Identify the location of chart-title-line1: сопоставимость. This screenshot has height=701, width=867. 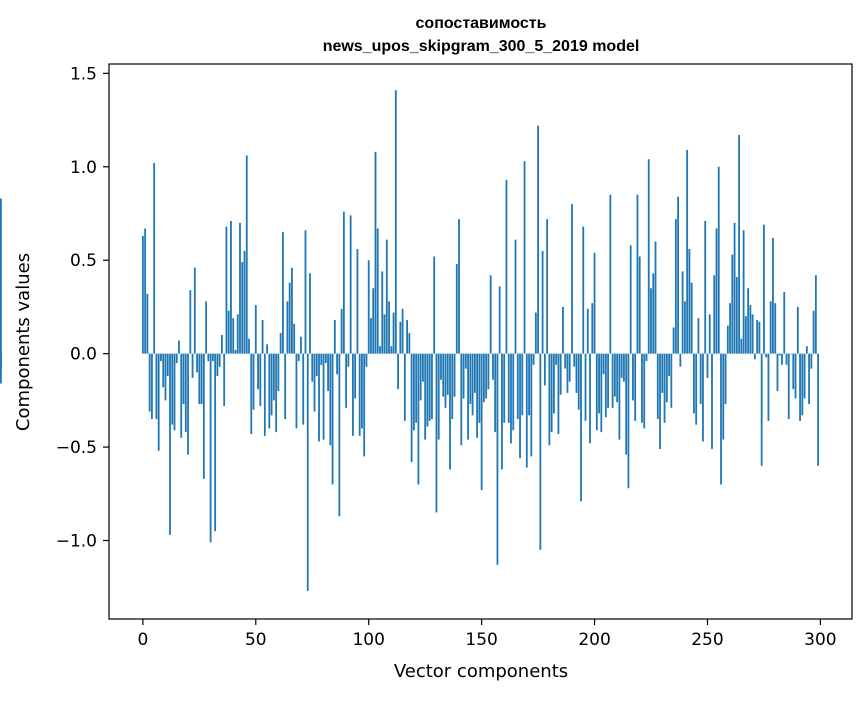
(481, 23).